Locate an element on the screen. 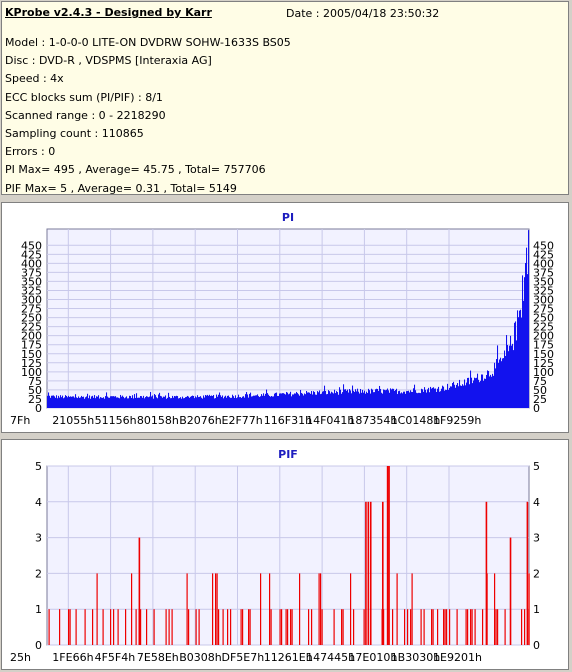 This screenshot has height=672, width=572. y-tick-label-right: 100 is located at coordinates (543, 372).